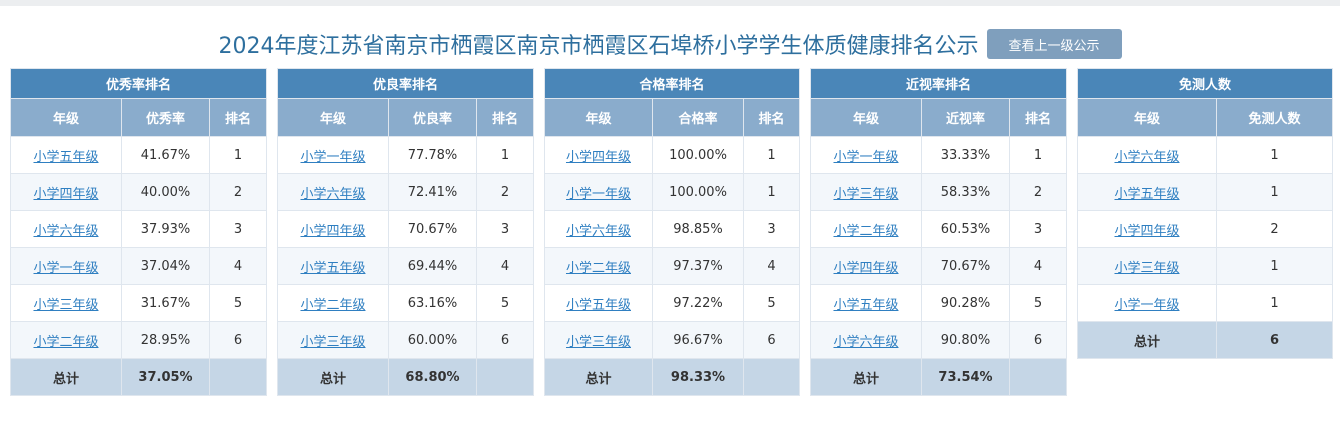 The width and height of the screenshot is (1340, 427). What do you see at coordinates (432, 266) in the screenshot?
I see `rate-cell: 69.44%` at bounding box center [432, 266].